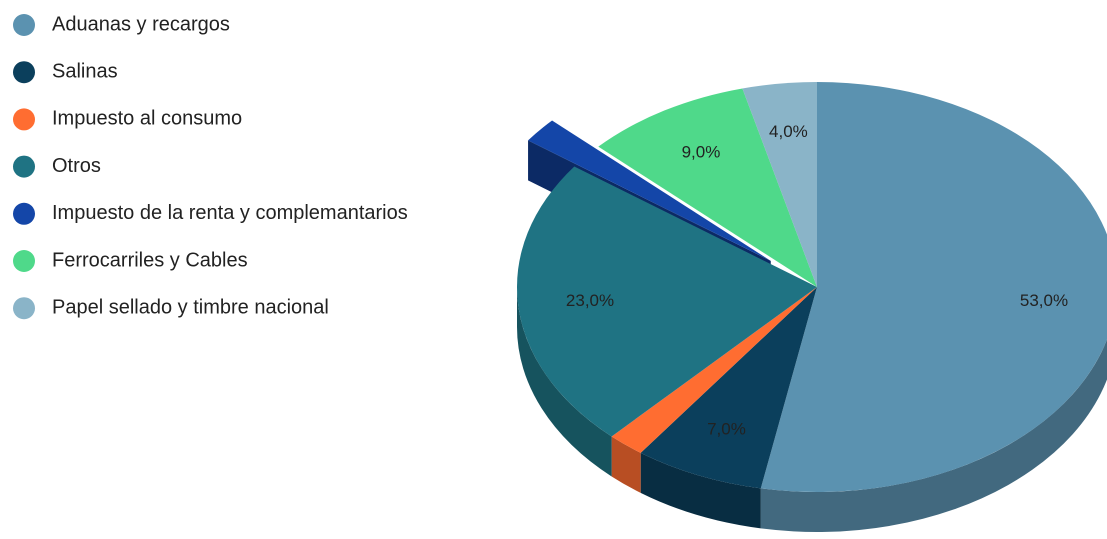 The height and width of the screenshot is (539, 1107). Describe the element at coordinates (85, 71) in the screenshot. I see `legend-text: Salinas` at that location.